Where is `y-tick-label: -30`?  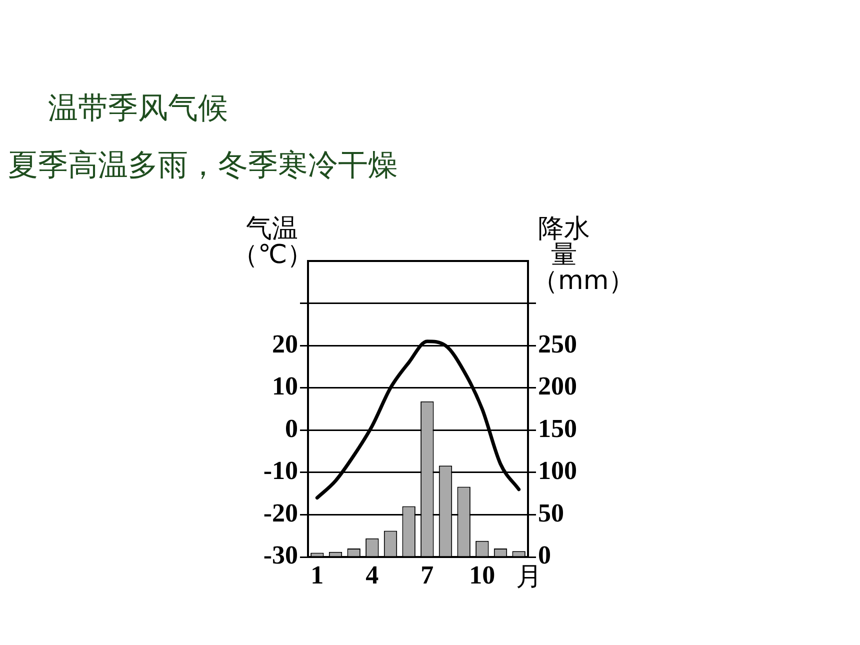
y-tick-label: -30 is located at coordinates (280, 555).